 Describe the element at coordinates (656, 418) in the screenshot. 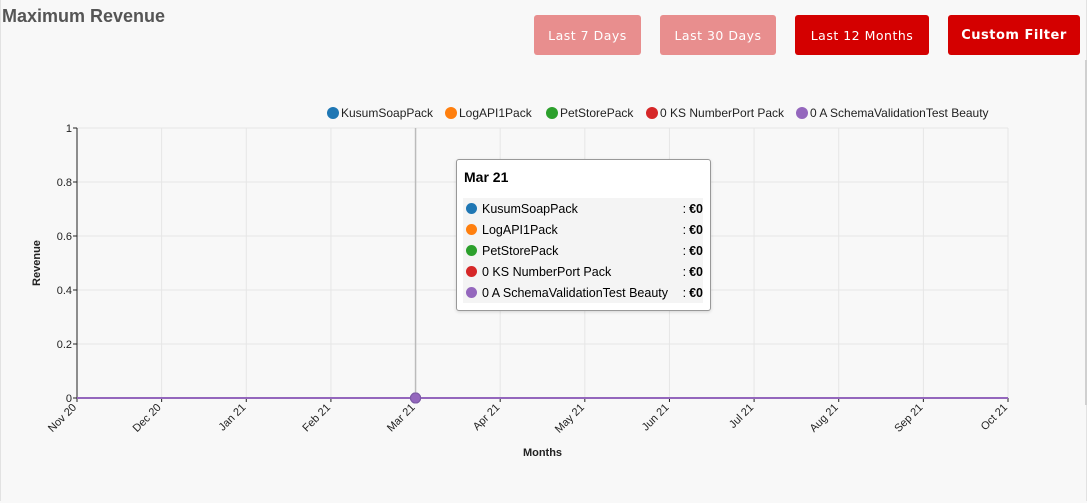

I see `x-tick-label: Jun 21` at that location.